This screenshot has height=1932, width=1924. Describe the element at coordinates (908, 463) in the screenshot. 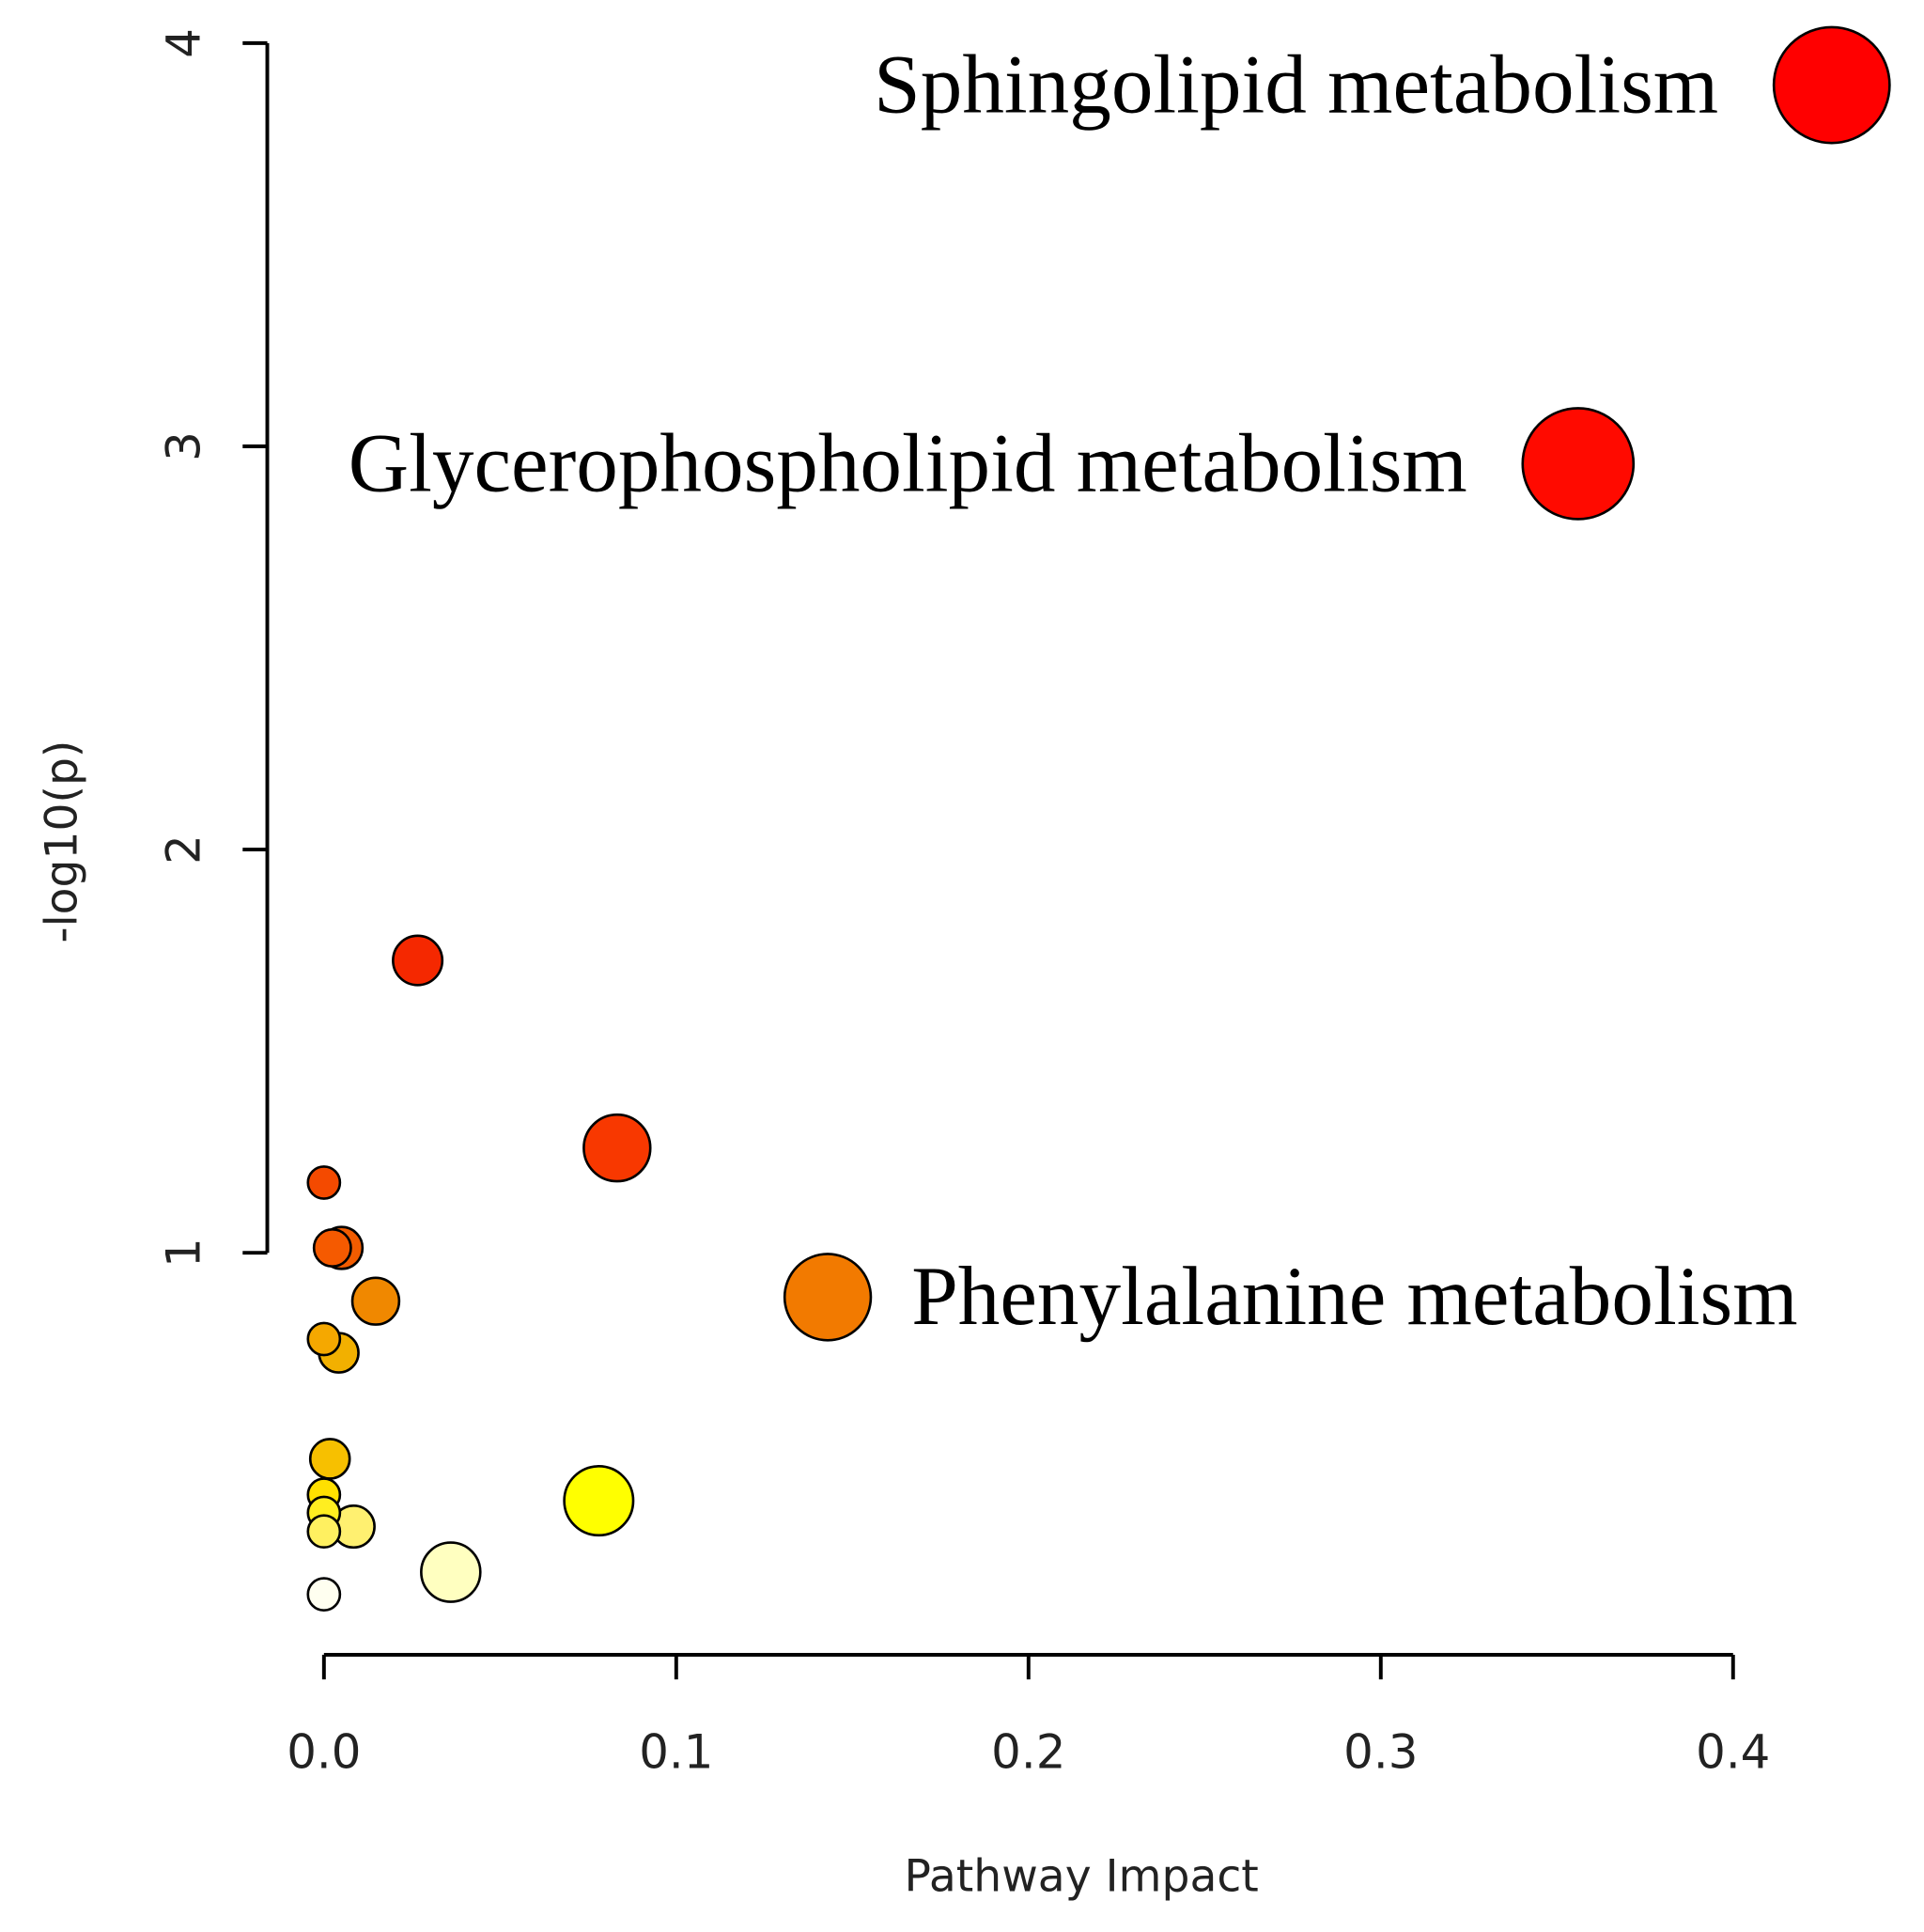

I see `point-label: Glycerophospholipid metabolism` at that location.